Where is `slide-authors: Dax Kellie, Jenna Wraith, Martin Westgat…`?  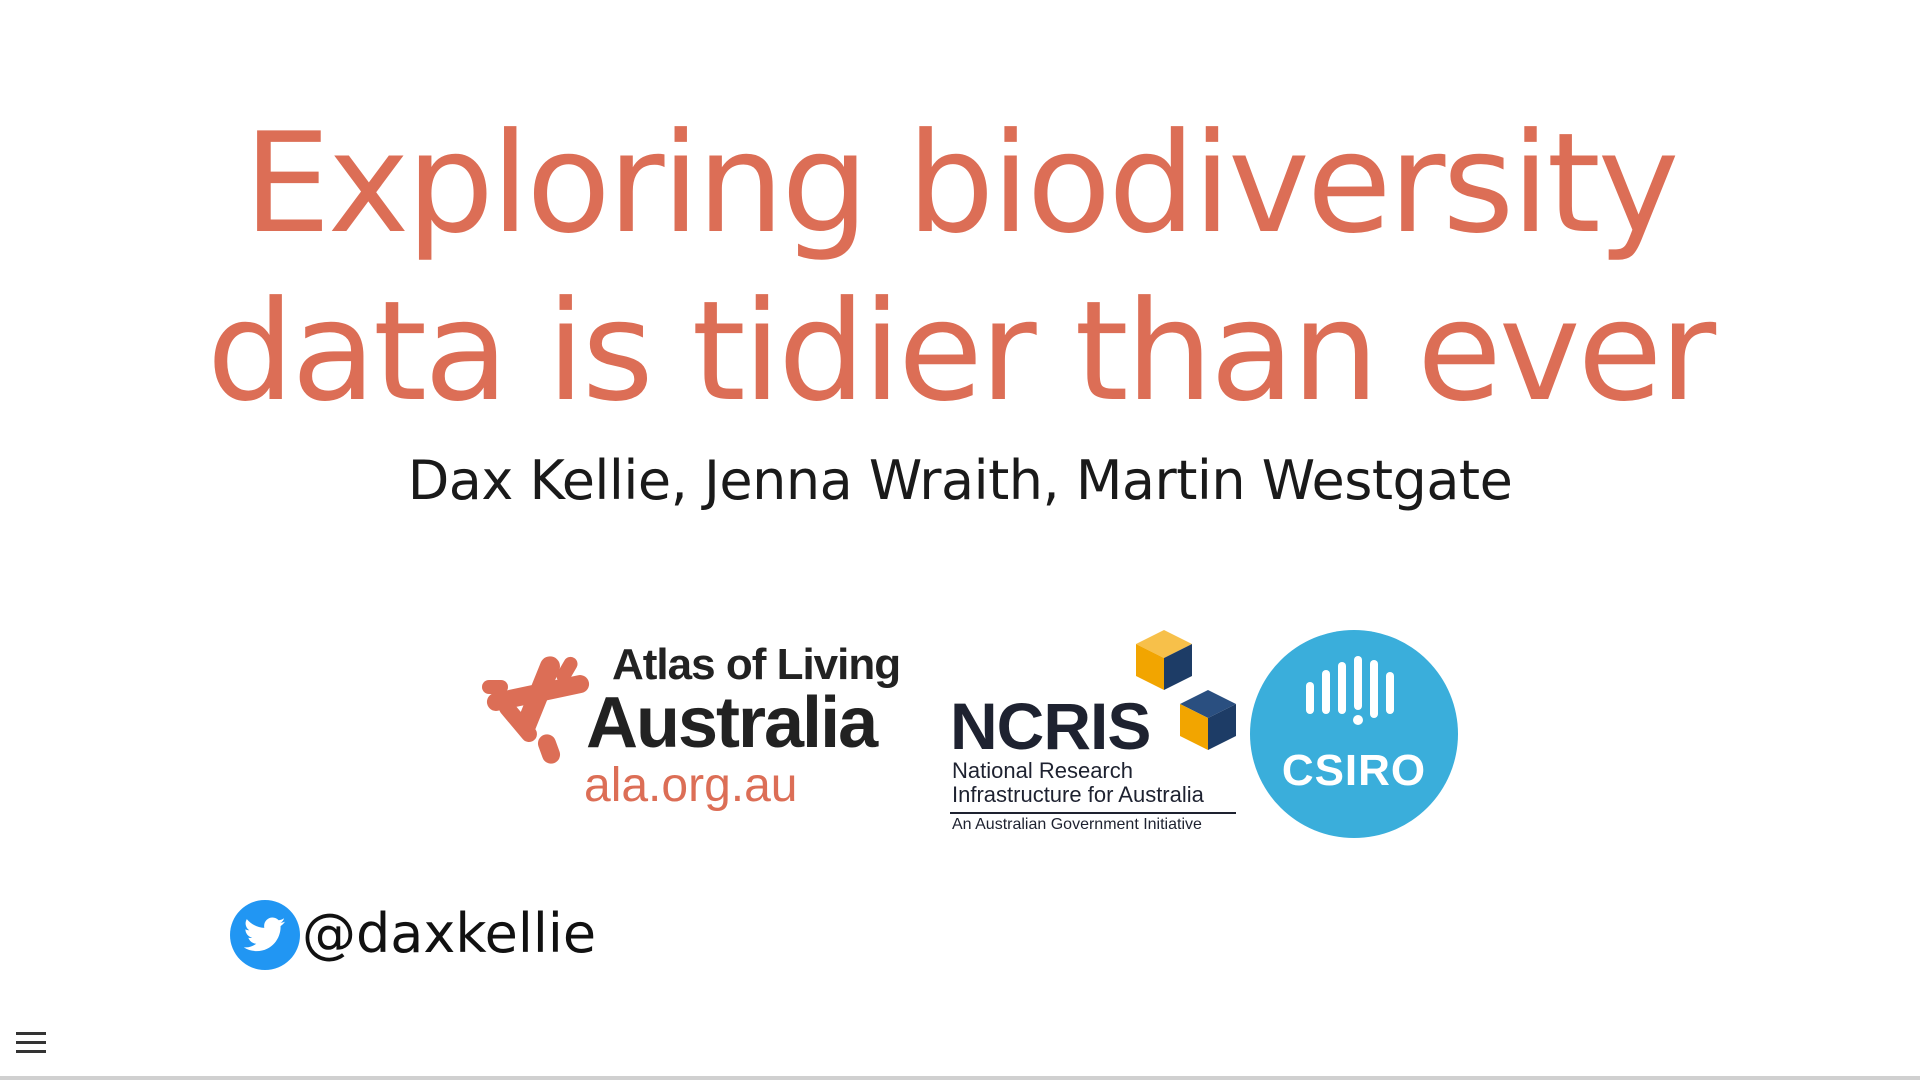 slide-authors: Dax Kellie, Jenna Wraith, Martin Westgat… is located at coordinates (960, 480).